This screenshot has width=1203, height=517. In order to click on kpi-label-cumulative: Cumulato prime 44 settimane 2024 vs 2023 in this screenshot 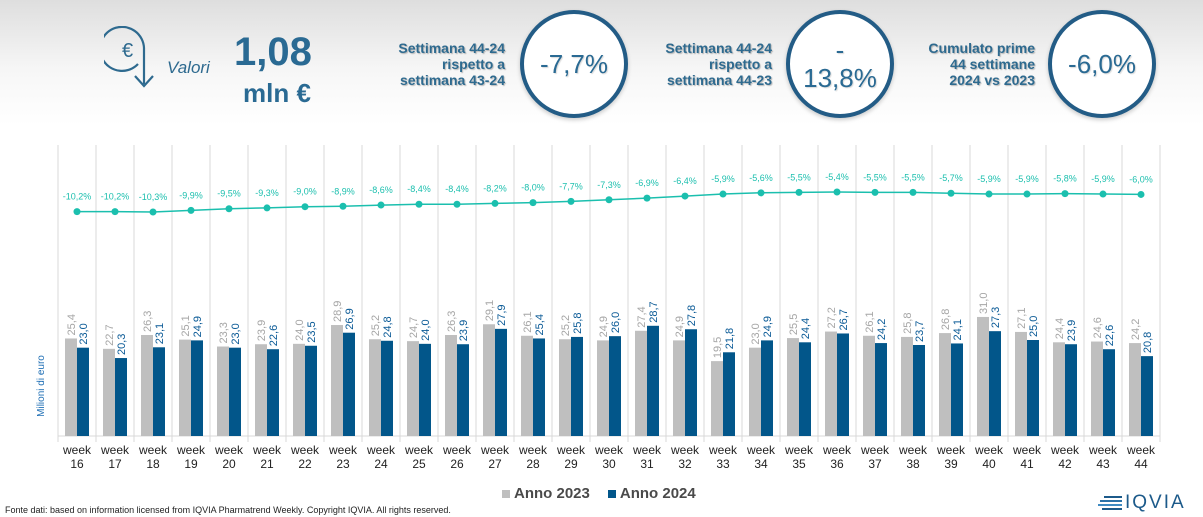, I will do `click(970, 64)`.